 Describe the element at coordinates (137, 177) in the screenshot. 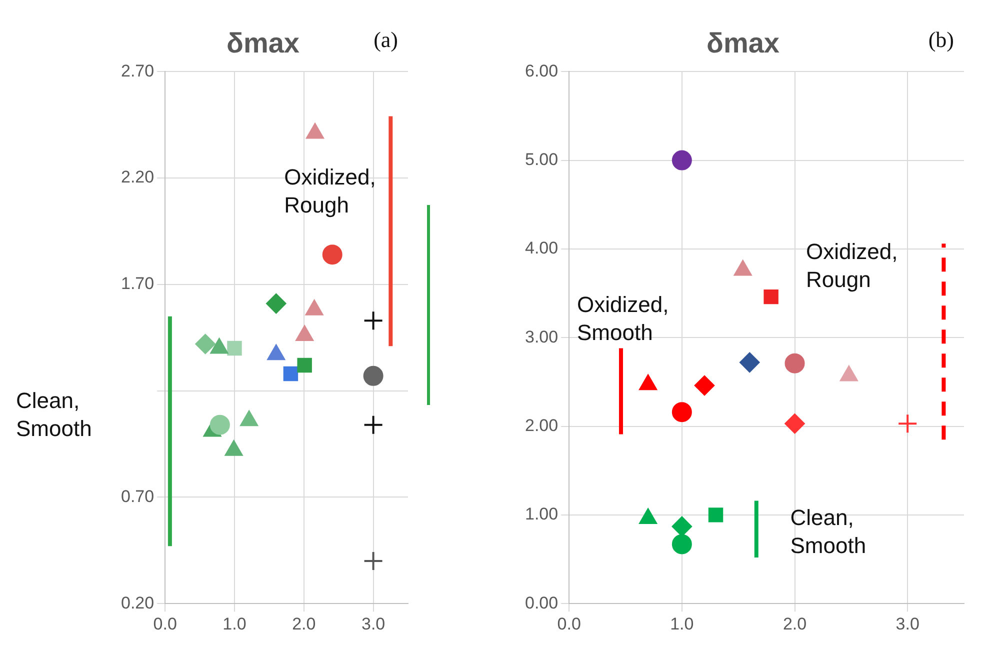

I see `y-tick-label: 2.20` at that location.